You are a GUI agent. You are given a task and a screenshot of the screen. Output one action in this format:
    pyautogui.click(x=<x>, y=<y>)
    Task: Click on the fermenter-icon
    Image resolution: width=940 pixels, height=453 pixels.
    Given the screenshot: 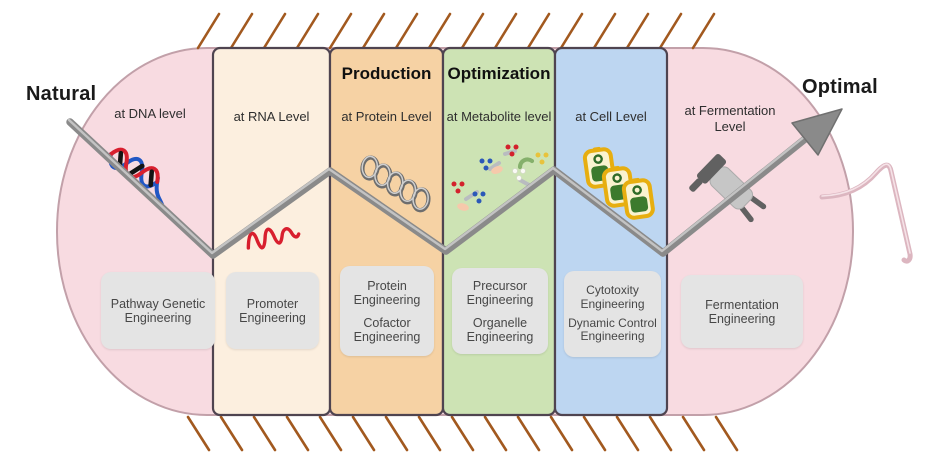 What is the action you would take?
    pyautogui.click(x=728, y=188)
    